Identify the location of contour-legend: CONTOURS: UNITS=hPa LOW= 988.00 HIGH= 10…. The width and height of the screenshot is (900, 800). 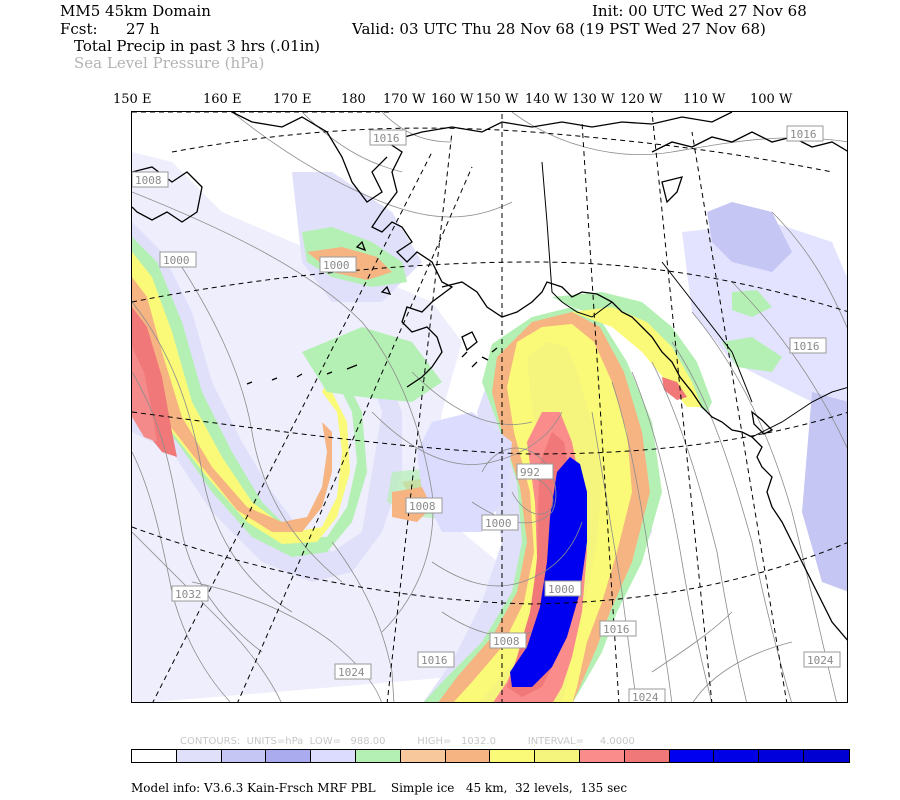
(407, 741).